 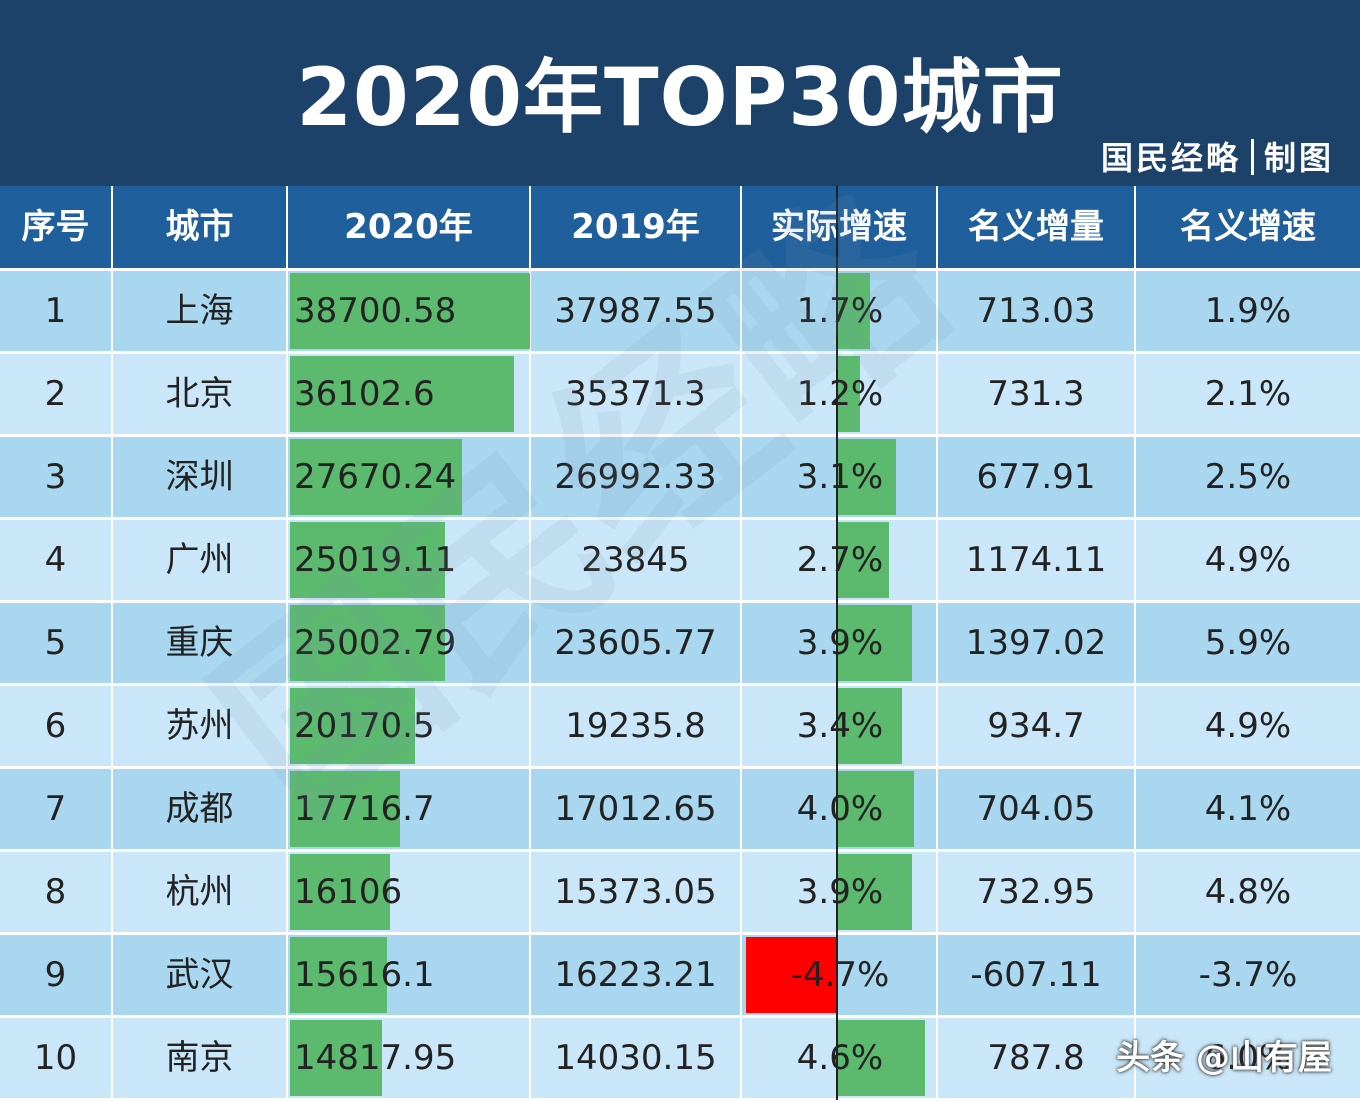 What do you see at coordinates (56, 227) in the screenshot?
I see `header-rank: 序号` at bounding box center [56, 227].